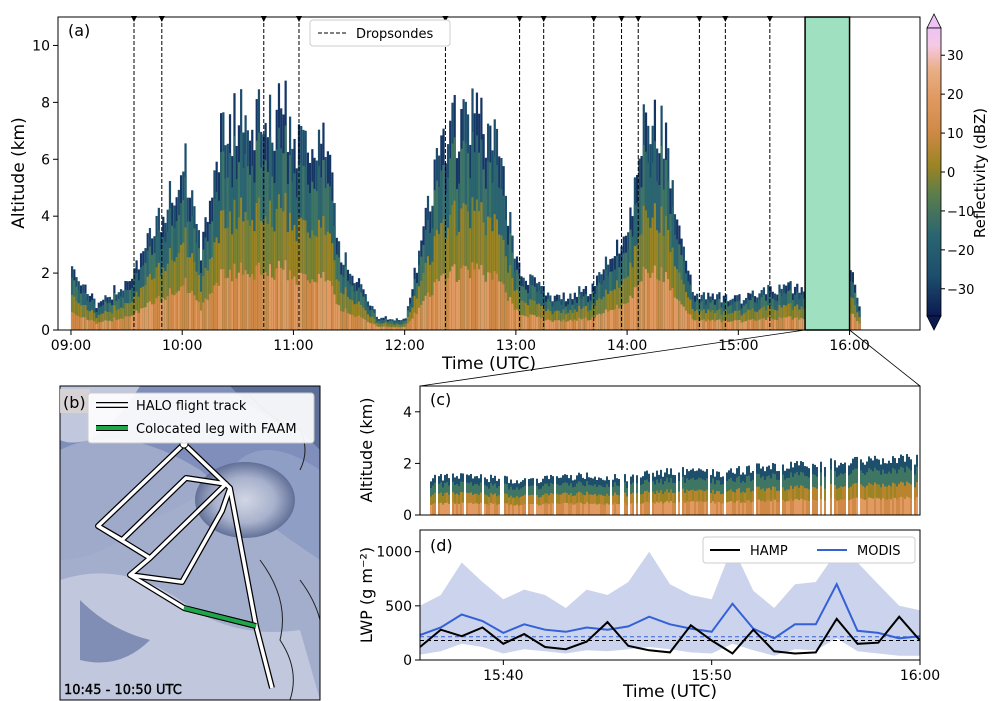 Image resolution: width=995 pixels, height=701 pixels. What do you see at coordinates (380, 33) in the screenshot?
I see `legend-dropsondes: Dropsondes` at bounding box center [380, 33].